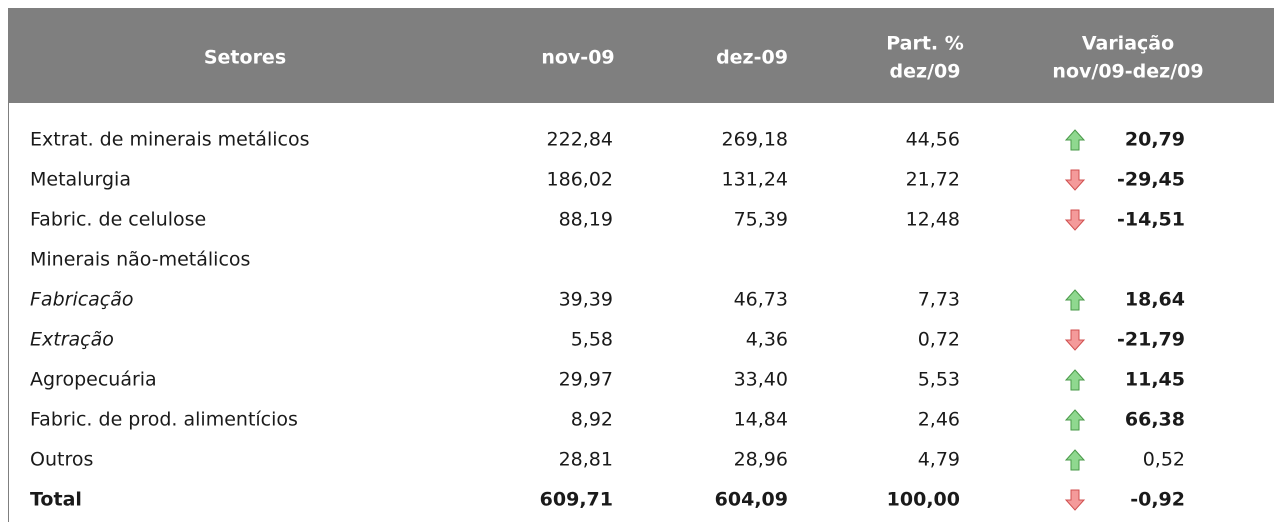  What do you see at coordinates (592, 340) in the screenshot?
I see `cell: 5,58` at bounding box center [592, 340].